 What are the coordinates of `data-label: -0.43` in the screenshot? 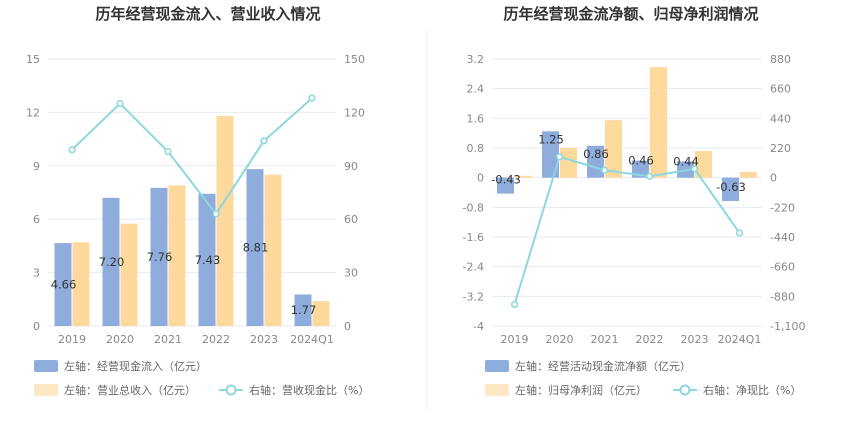 It's located at (506, 180).